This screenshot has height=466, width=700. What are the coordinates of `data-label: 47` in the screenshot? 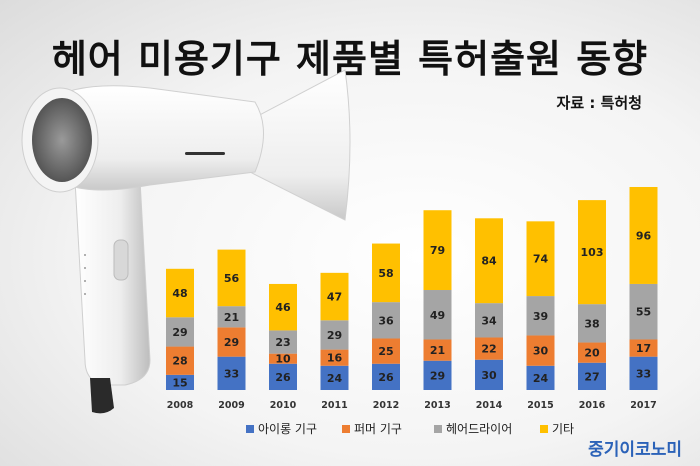 It's located at (334, 297).